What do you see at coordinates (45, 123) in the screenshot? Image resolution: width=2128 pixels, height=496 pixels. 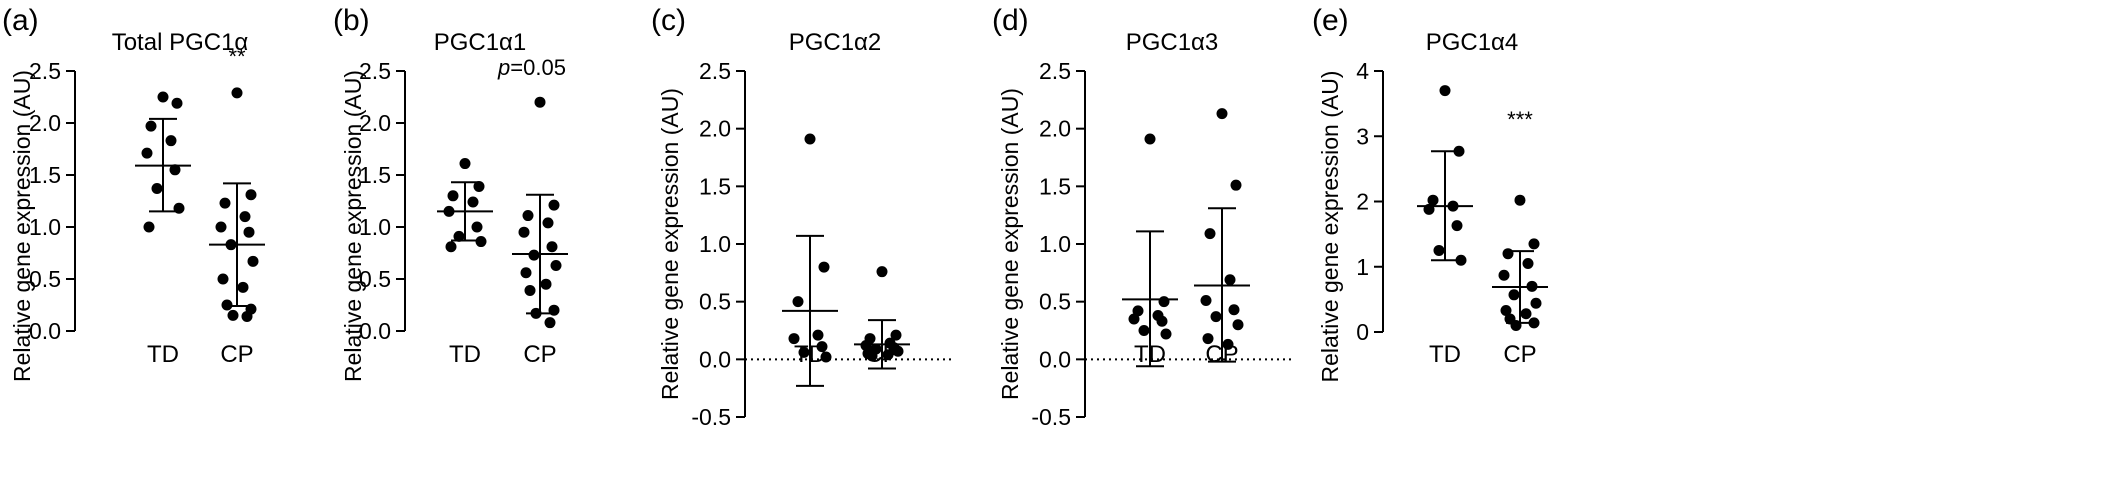 I see `y-tick-label: 2.0` at bounding box center [45, 123].